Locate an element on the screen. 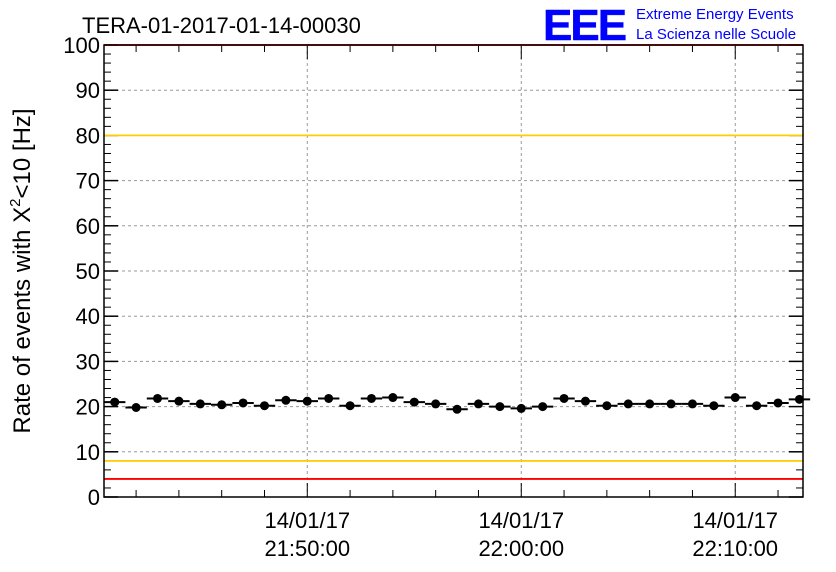  y-tick-label: 50 is located at coordinates (88, 271).